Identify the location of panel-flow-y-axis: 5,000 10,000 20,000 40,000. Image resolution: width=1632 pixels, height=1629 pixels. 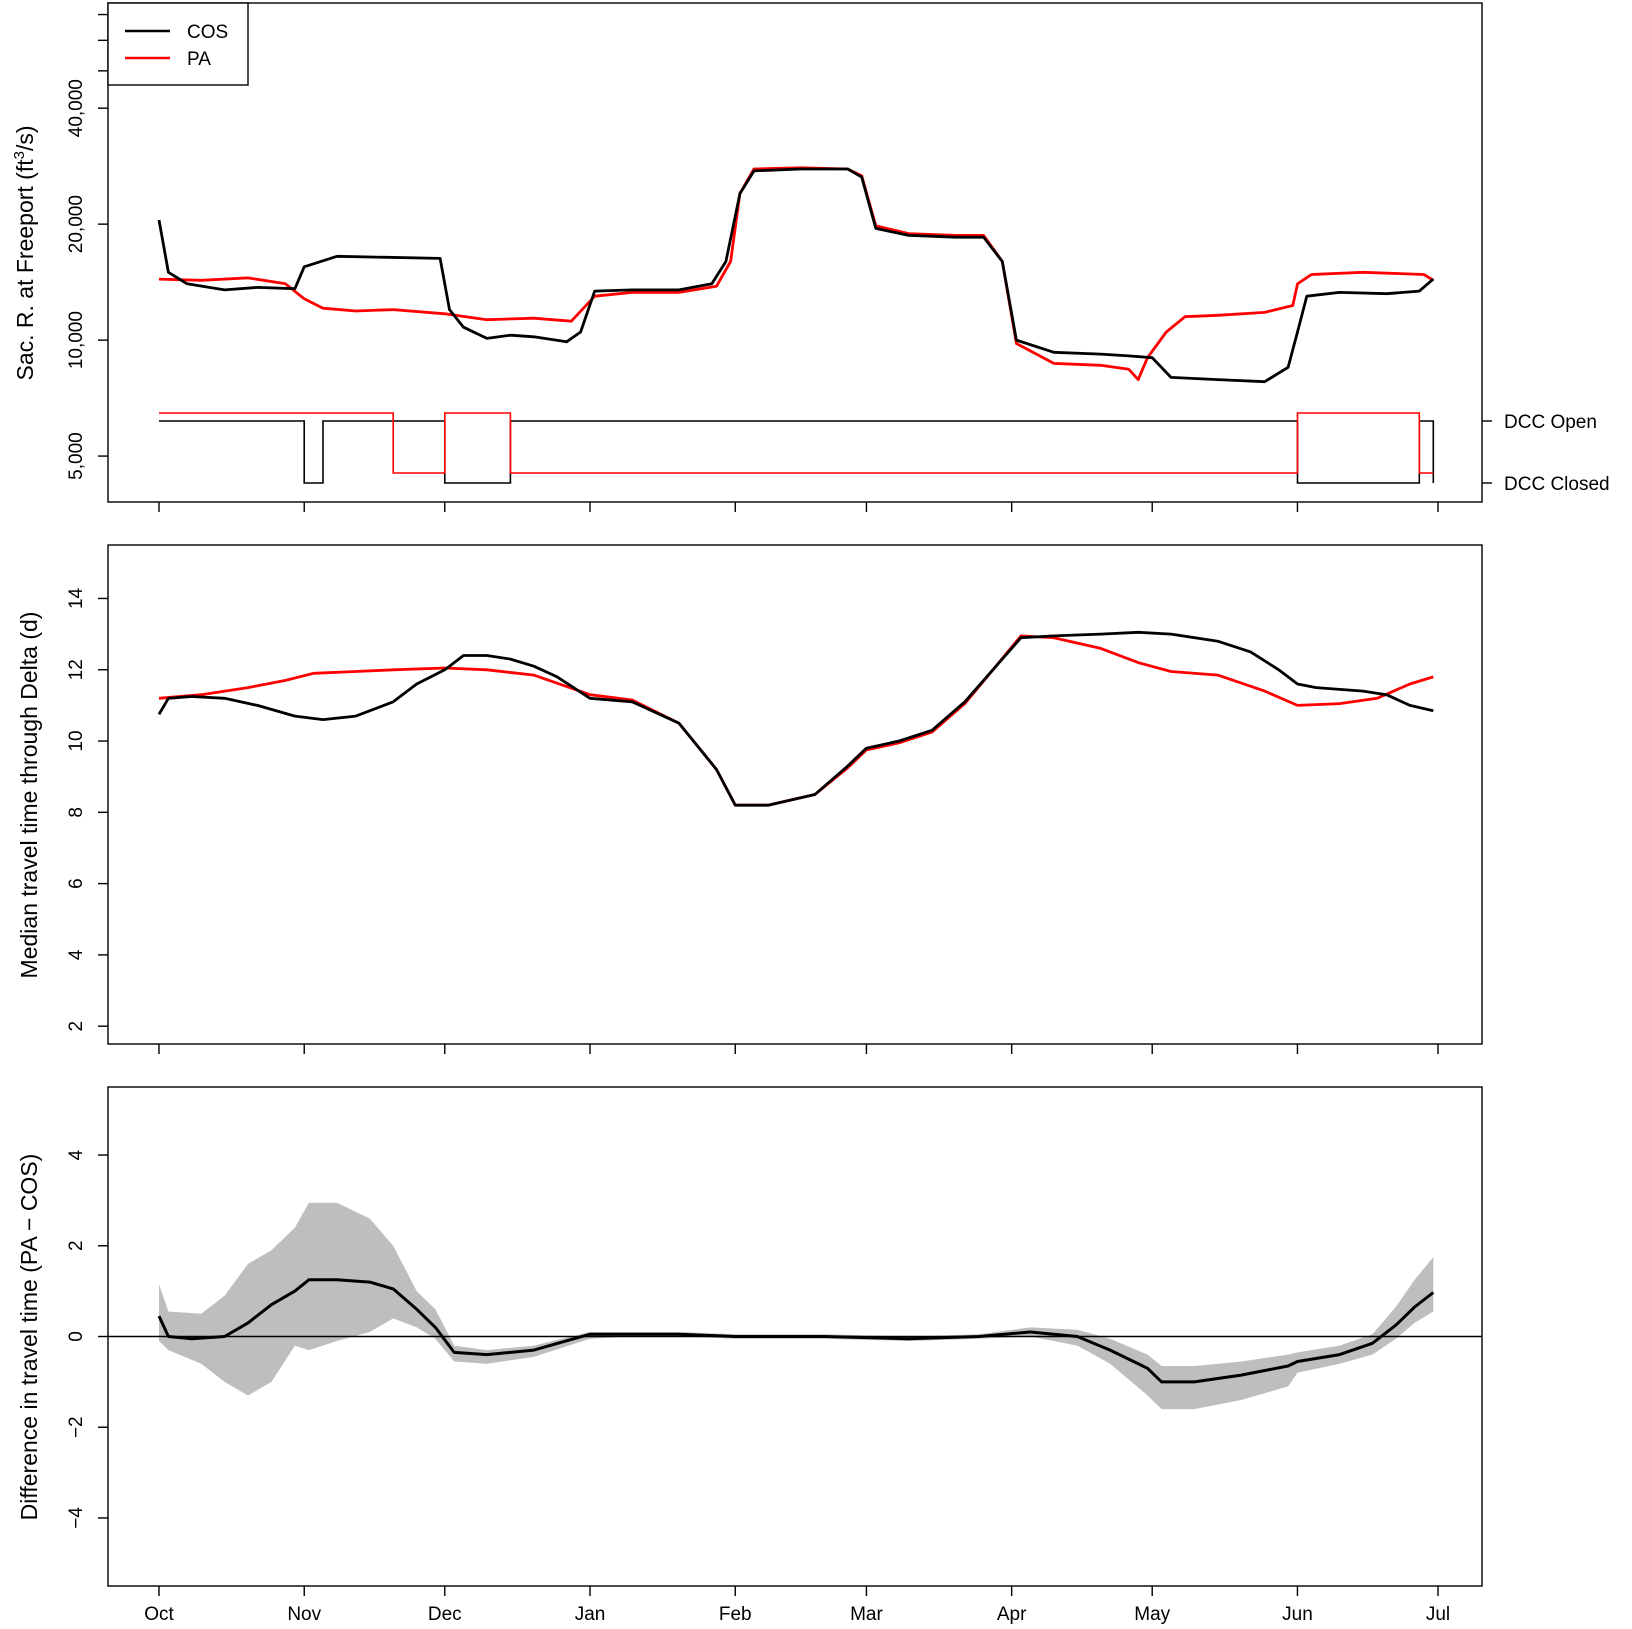
(87, 246).